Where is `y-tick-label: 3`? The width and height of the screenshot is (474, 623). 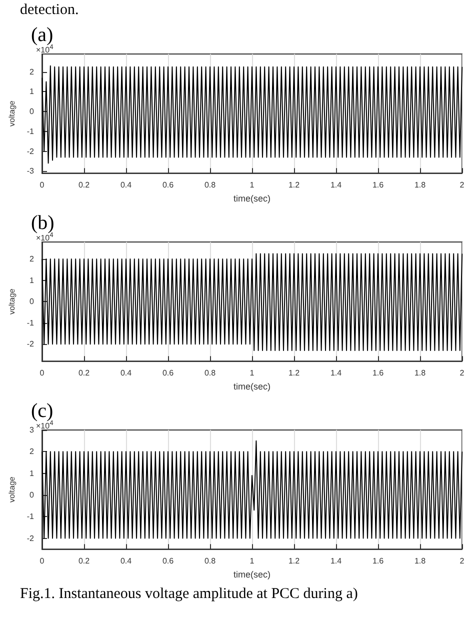 y-tick-label: 3 is located at coordinates (32, 430).